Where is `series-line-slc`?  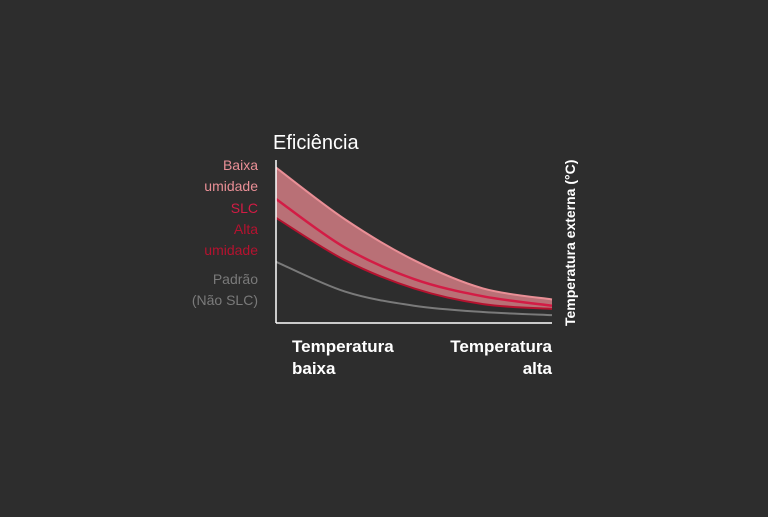 series-line-slc is located at coordinates (414, 252).